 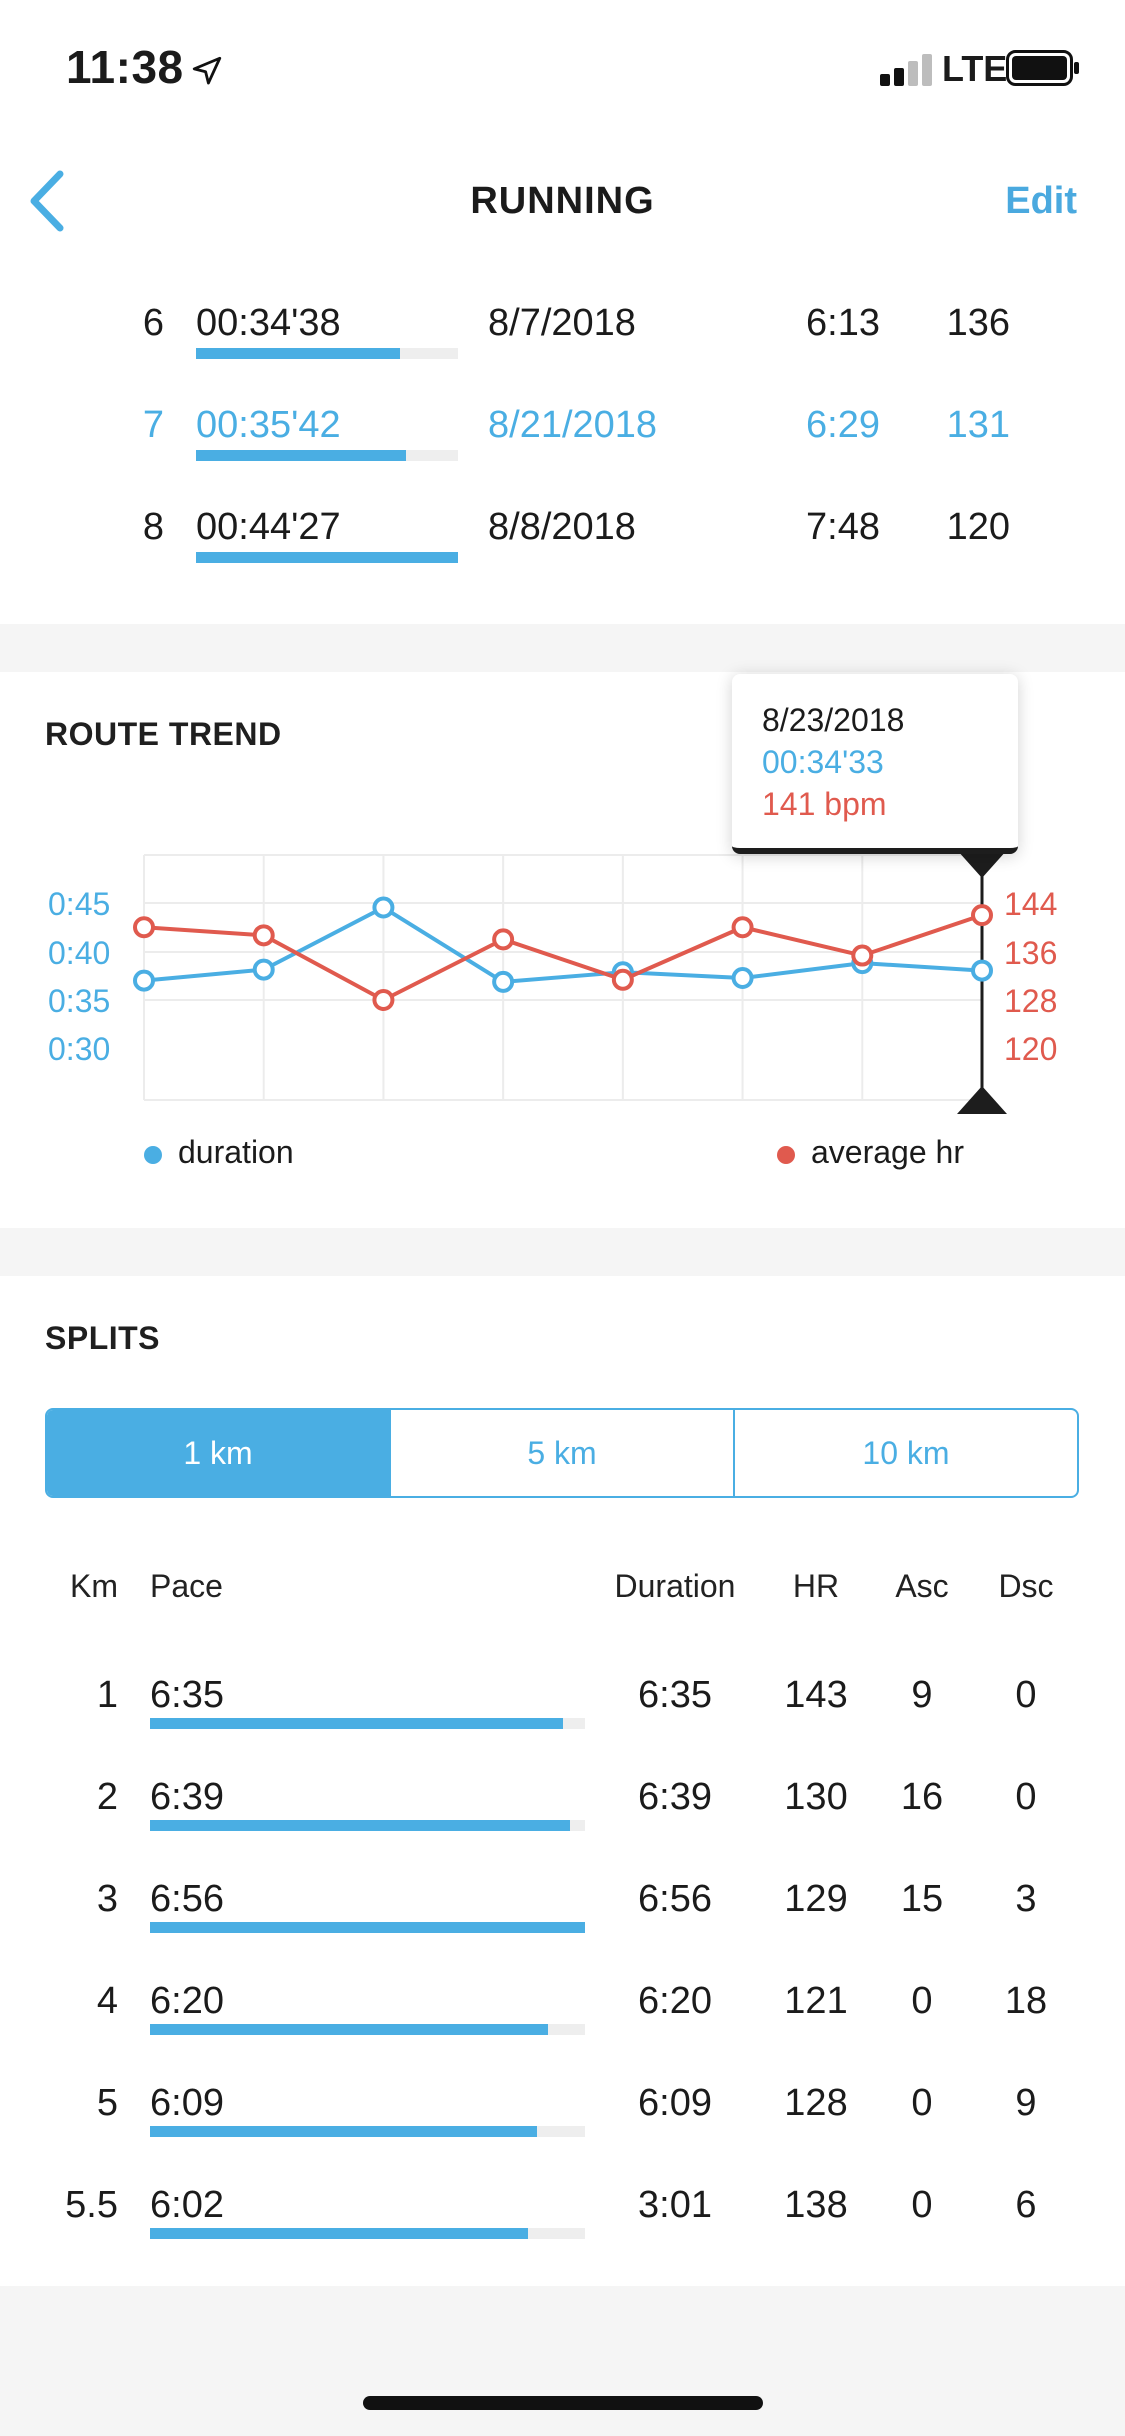 I want to click on split-hr: 129, so click(x=816, y=1899).